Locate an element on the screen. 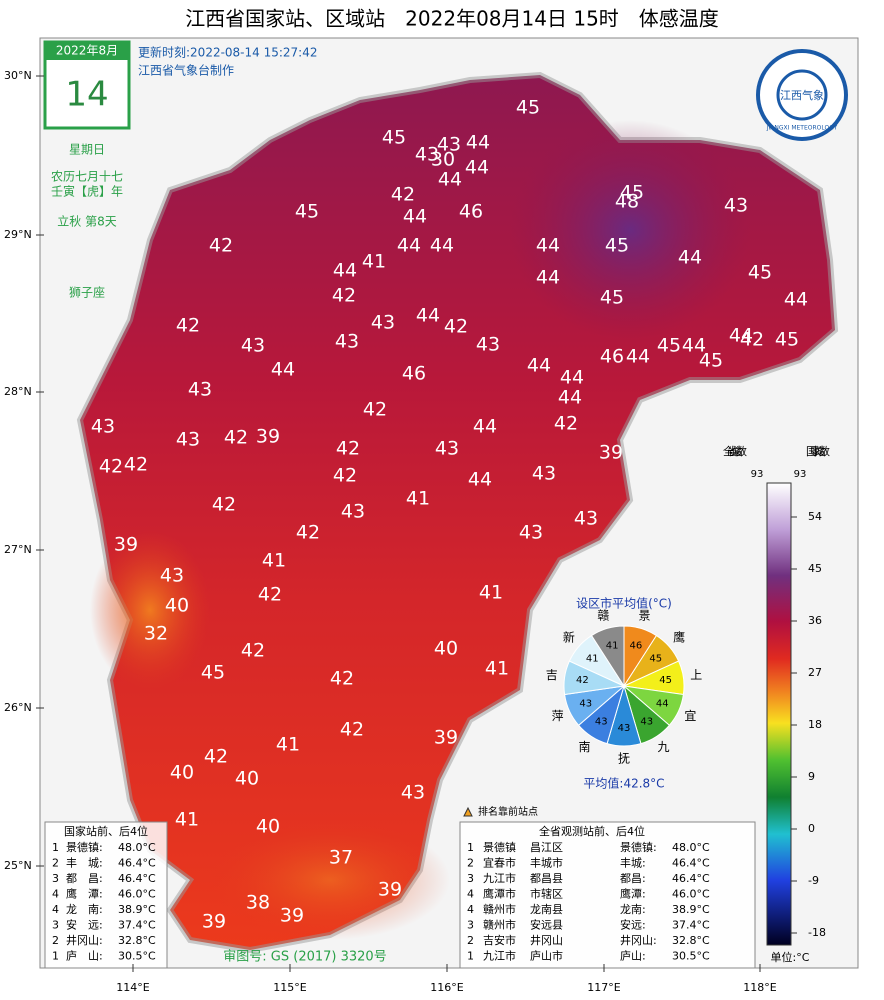 The width and height of the screenshot is (884, 1000). colorbar-tick-label: 18 is located at coordinates (815, 724).